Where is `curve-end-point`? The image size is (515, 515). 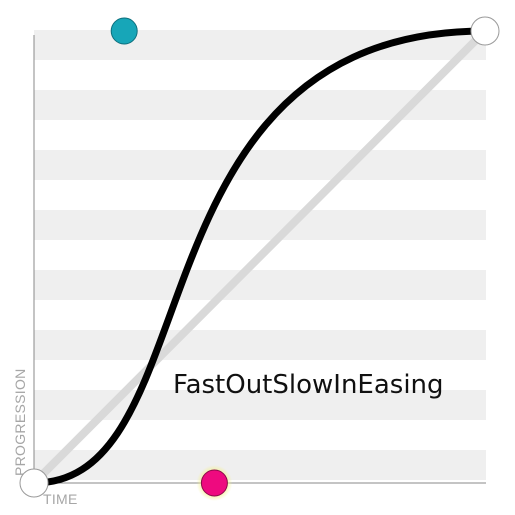 curve-end-point is located at coordinates (485, 31).